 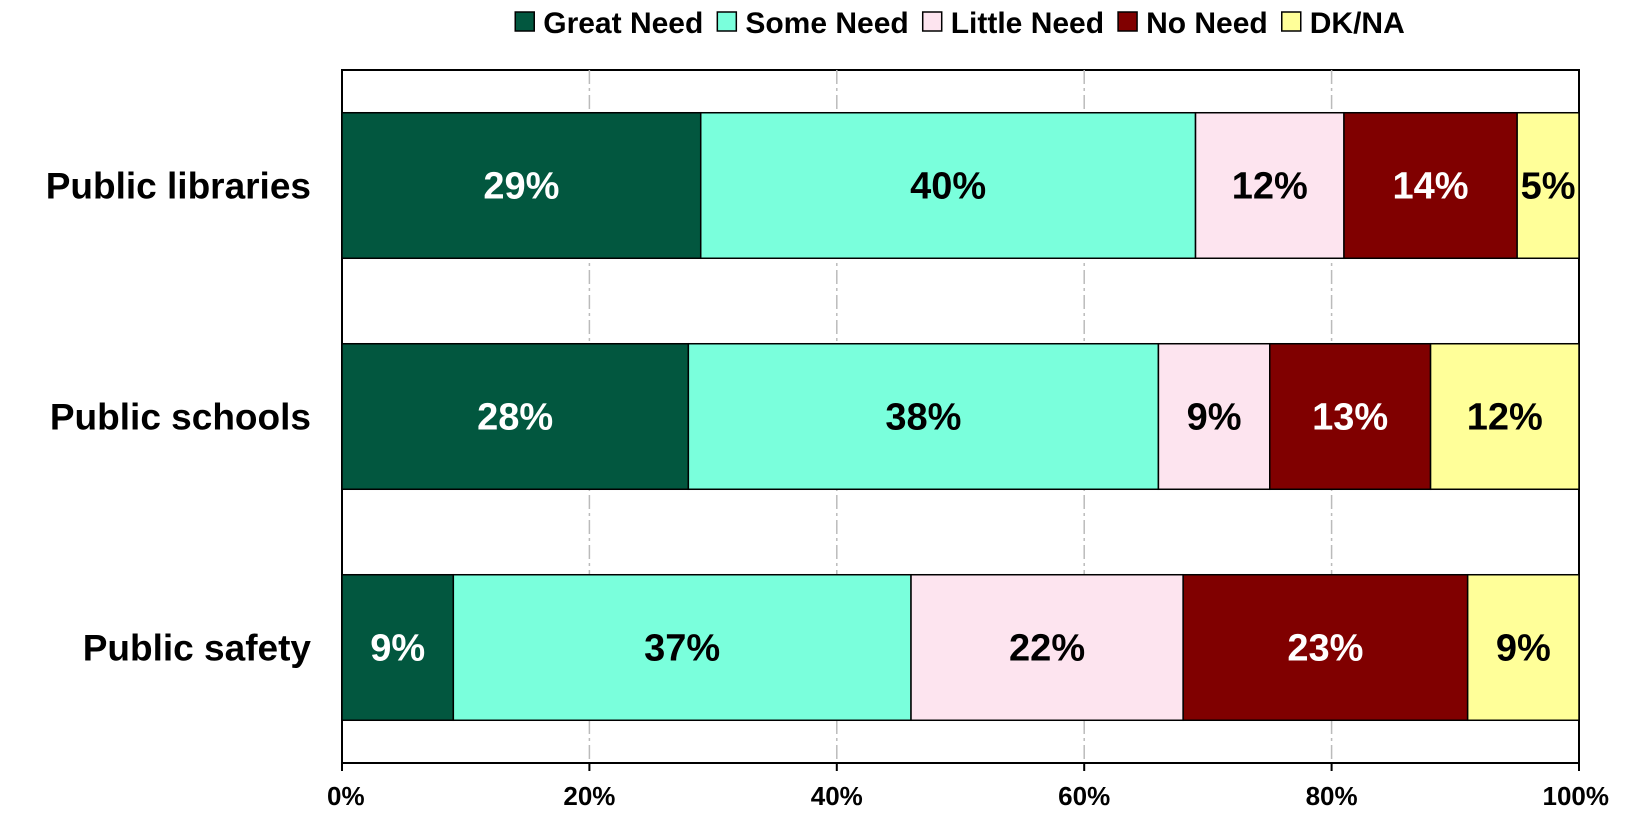 I want to click on data-label: 5%, so click(x=1548, y=187).